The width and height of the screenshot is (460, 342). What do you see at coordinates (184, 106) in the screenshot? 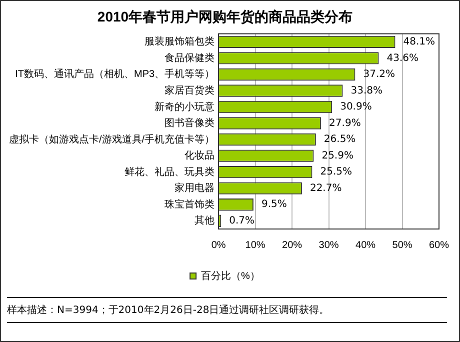
I see `y-tick-label: 新奇的小玩意` at bounding box center [184, 106].